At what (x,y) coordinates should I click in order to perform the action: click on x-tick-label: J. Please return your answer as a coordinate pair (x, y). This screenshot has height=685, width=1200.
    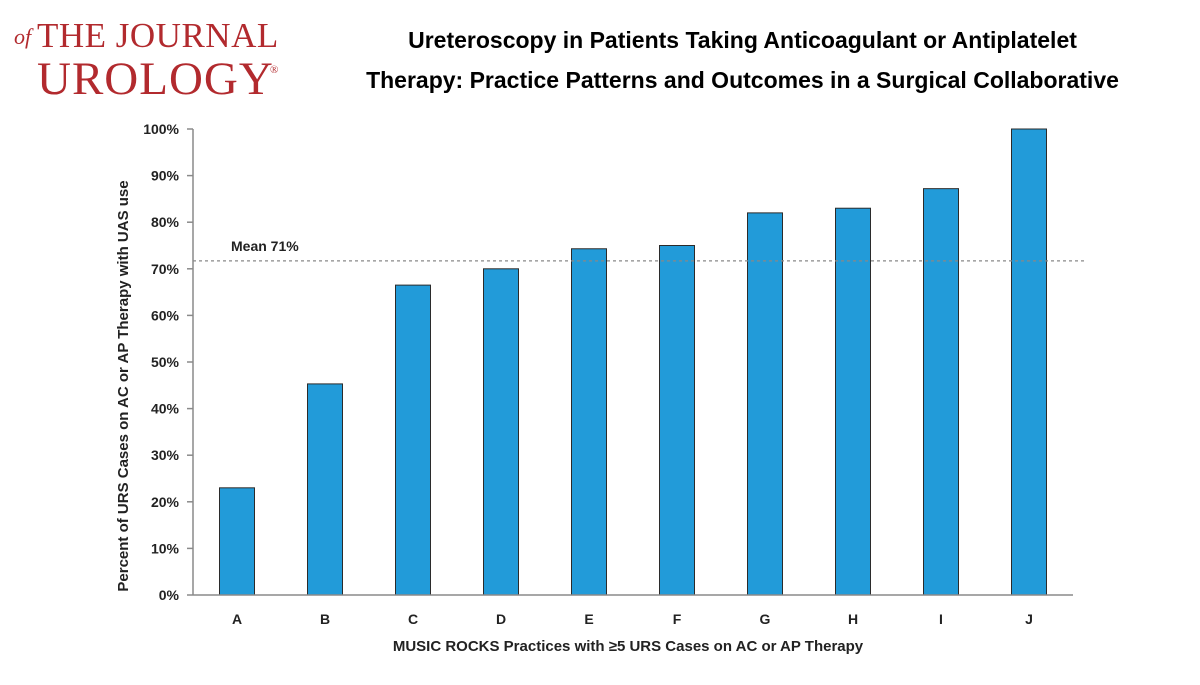
    Looking at the image, I should click on (1029, 619).